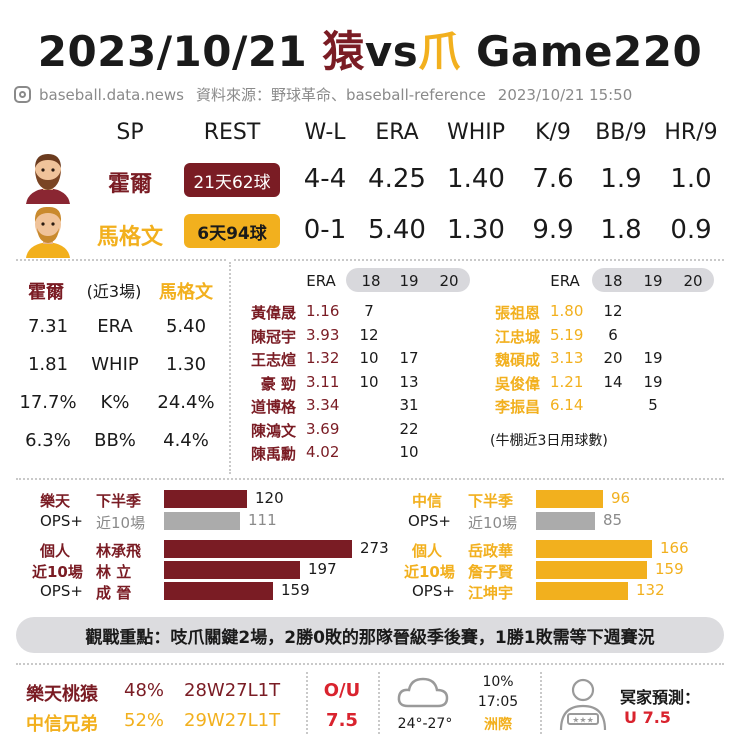 The height and width of the screenshot is (740, 740). Describe the element at coordinates (61, 591) in the screenshot. I see `ops-left-ind-label-3: OPS+` at that location.